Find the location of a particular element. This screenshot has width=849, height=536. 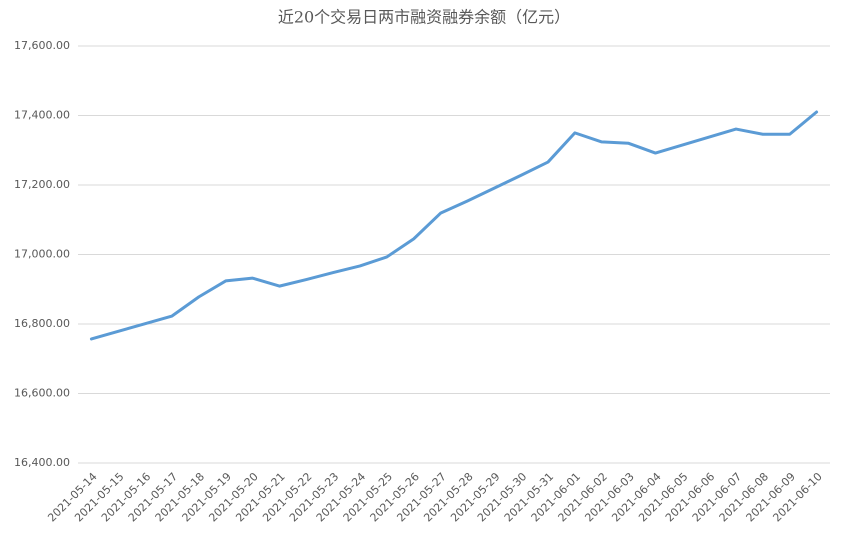

y-tick-label: 16,800.00 is located at coordinates (42, 323).